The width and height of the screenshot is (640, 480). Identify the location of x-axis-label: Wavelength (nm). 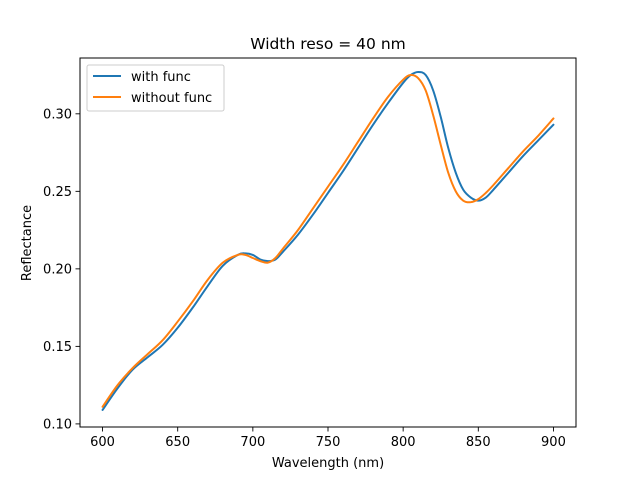
(328, 463).